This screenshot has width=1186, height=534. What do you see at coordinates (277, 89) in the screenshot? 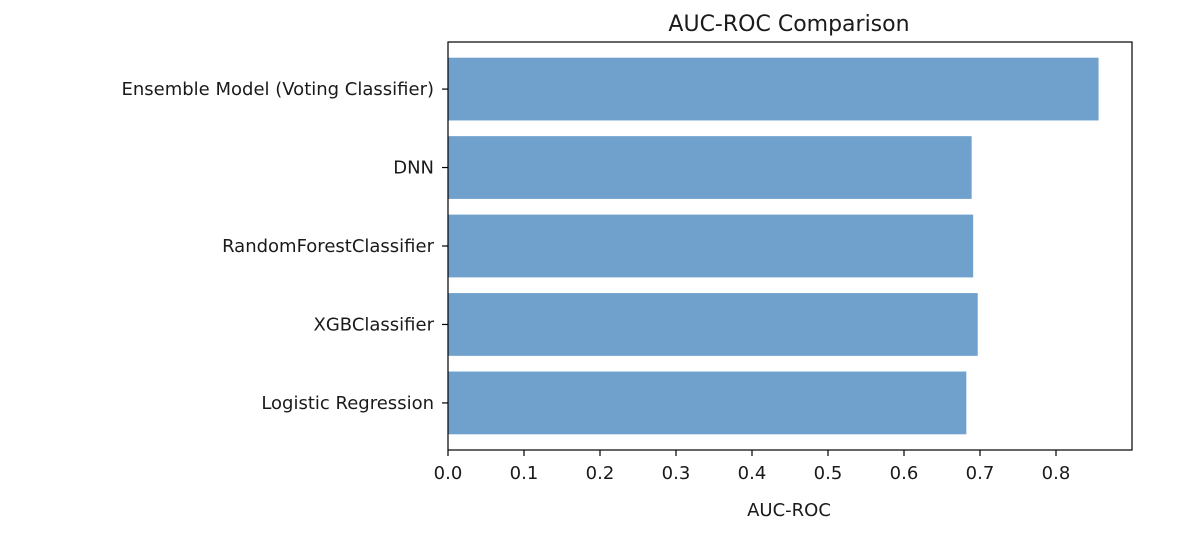
I see `y-tick-label: Ensemble Model (Voting Classifier)` at bounding box center [277, 89].